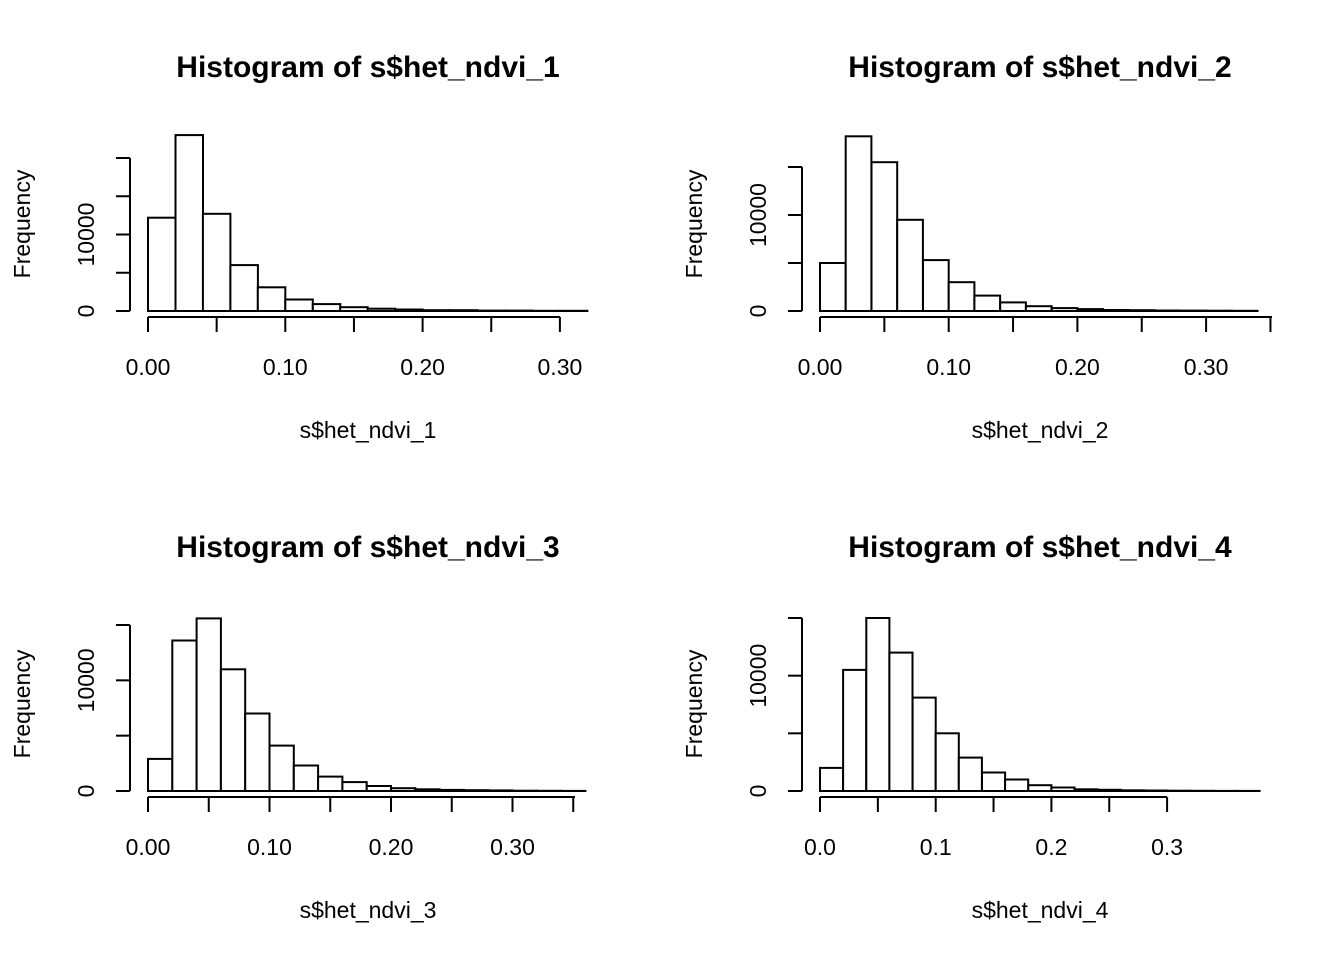  Describe the element at coordinates (820, 847) in the screenshot. I see `x-tick-label: 0.0` at that location.